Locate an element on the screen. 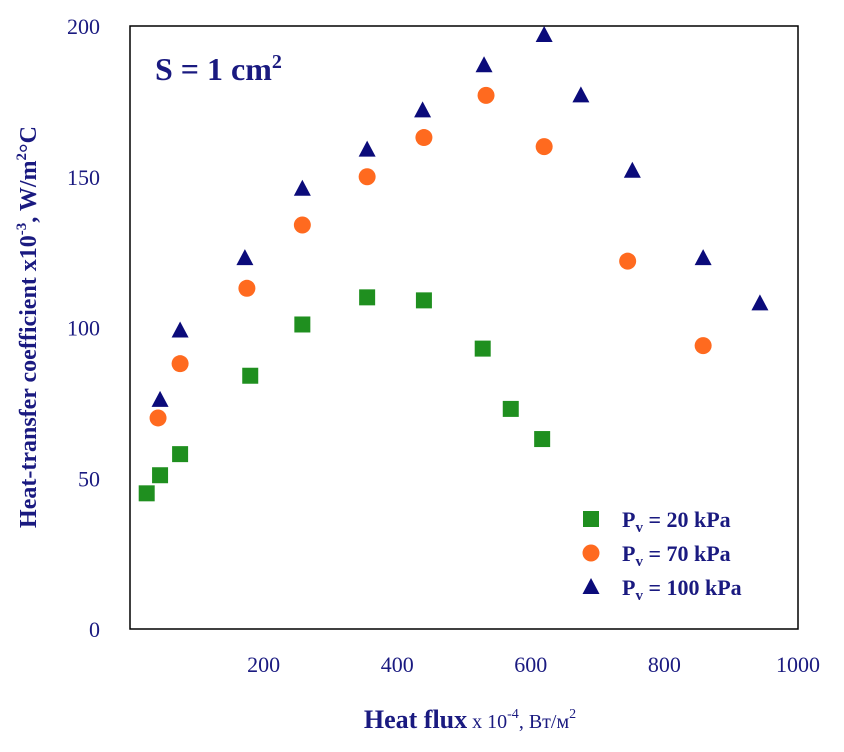  y-axis-label-main: Heat-transfer coefficient x10 is located at coordinates (29, 381).